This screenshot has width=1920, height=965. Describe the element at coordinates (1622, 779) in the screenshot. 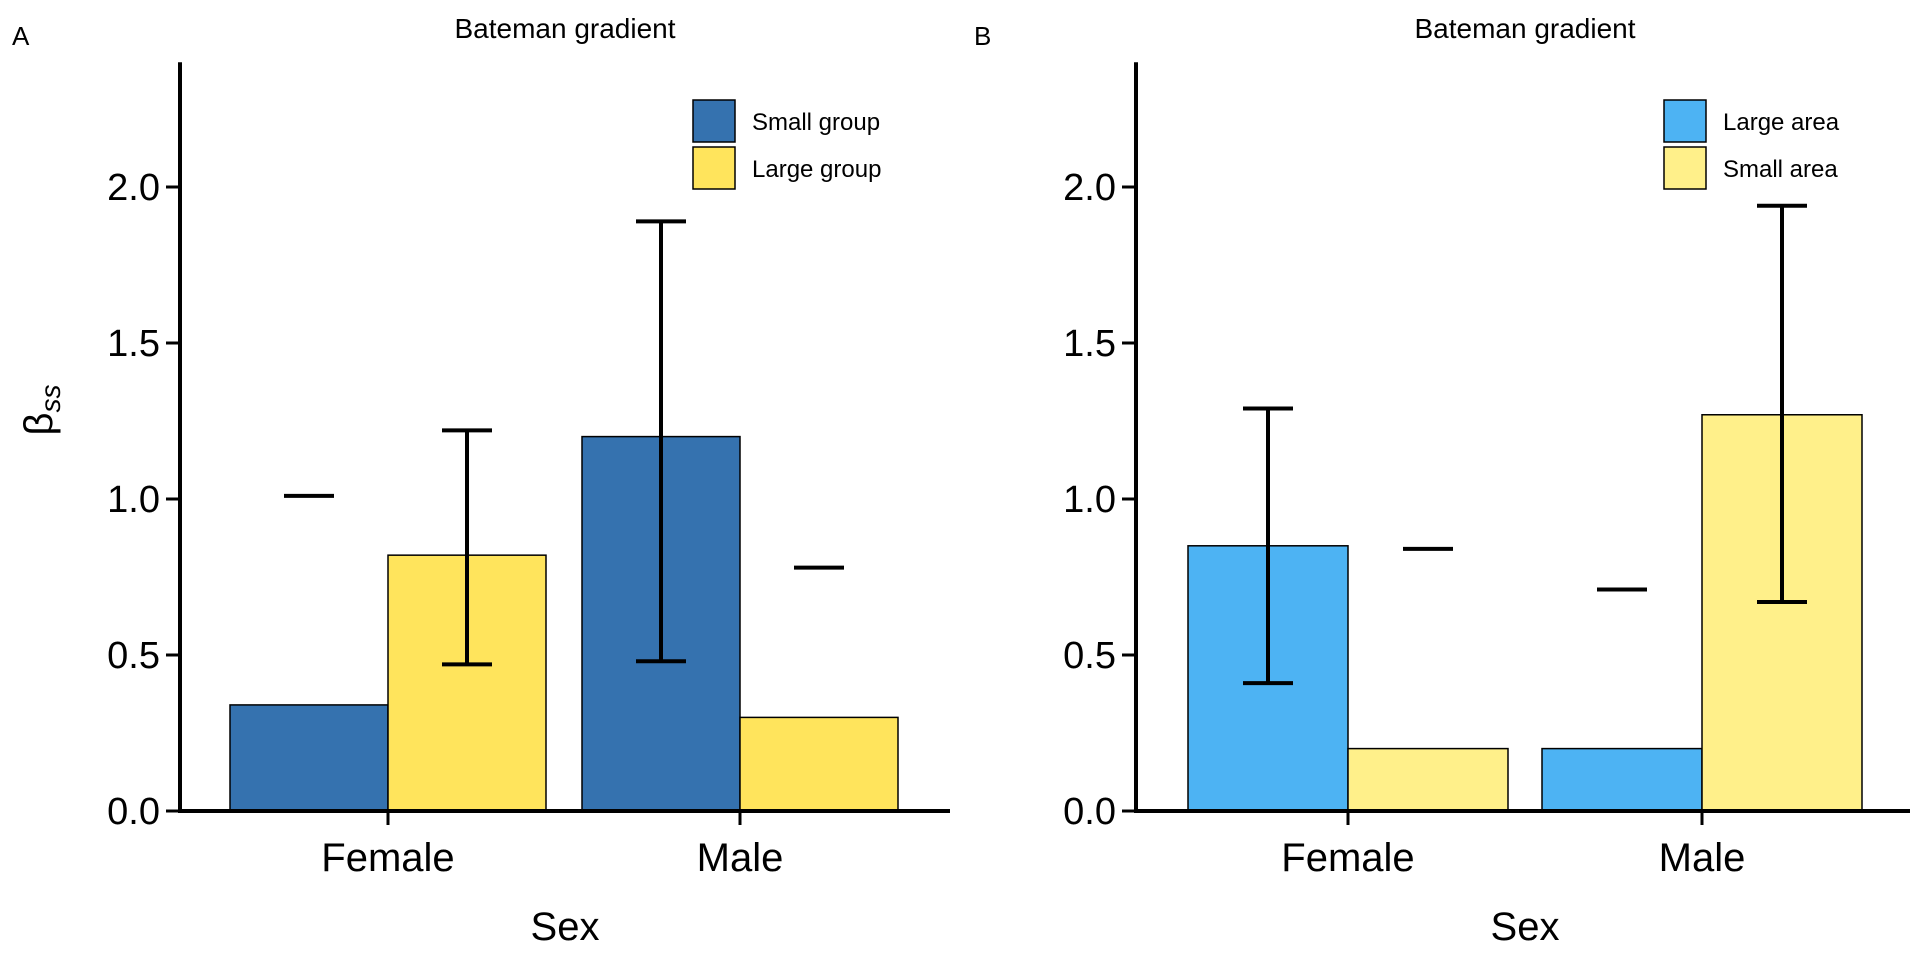

I see `bar-large-area-male` at that location.